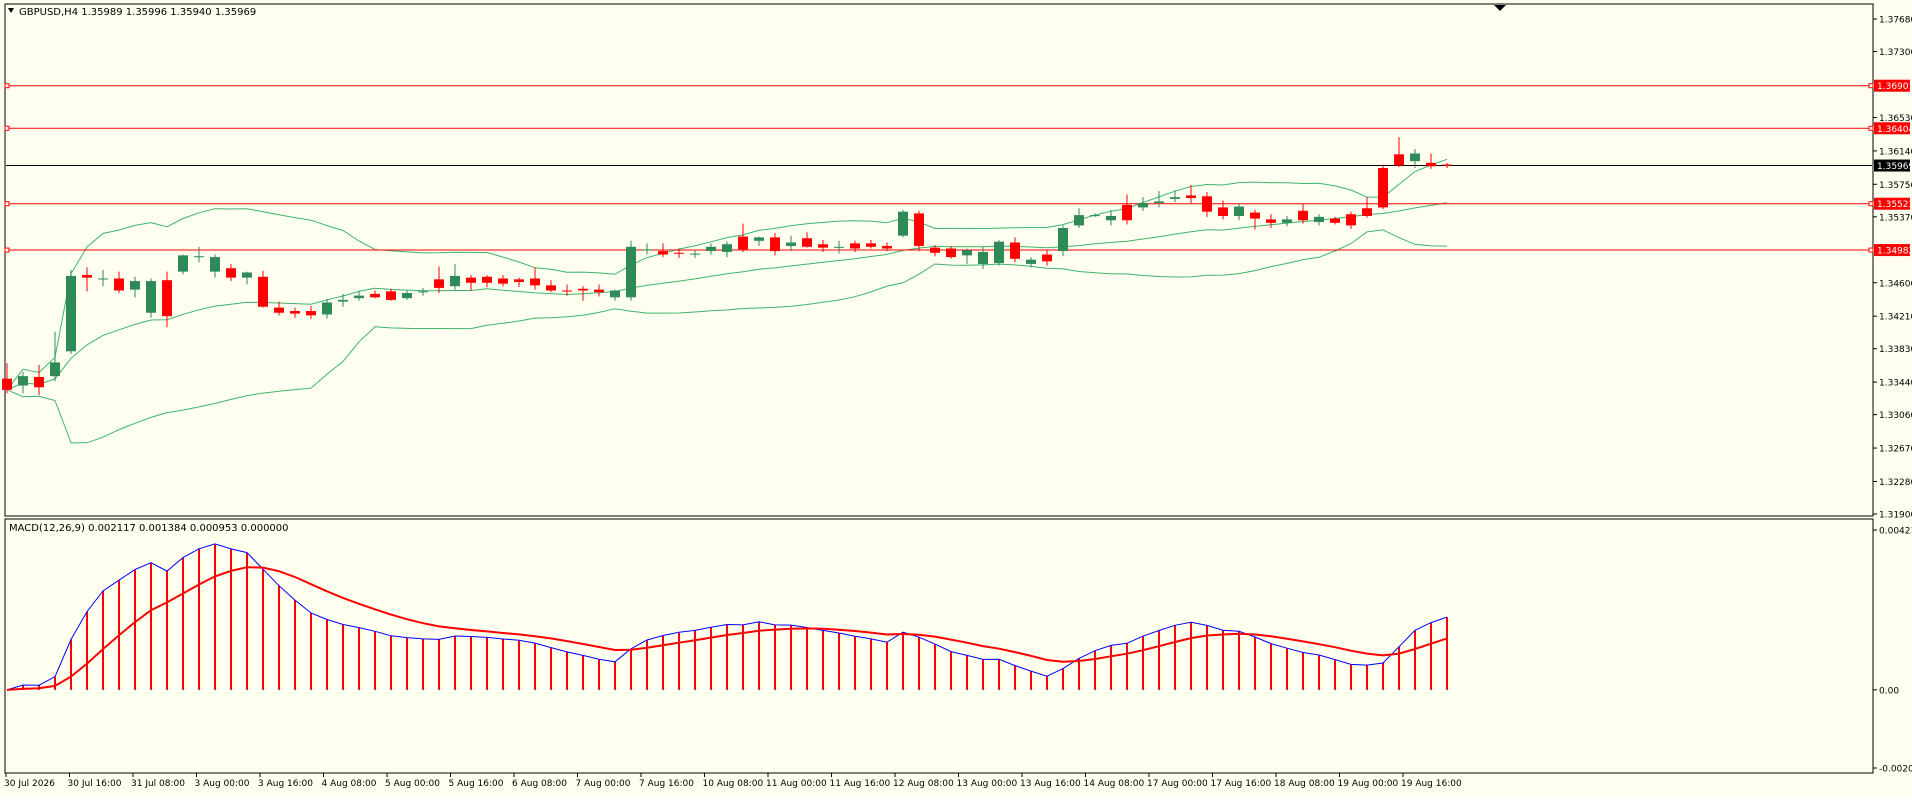  Describe the element at coordinates (1894, 130) in the screenshot. I see `level-label: 1.36404` at that location.